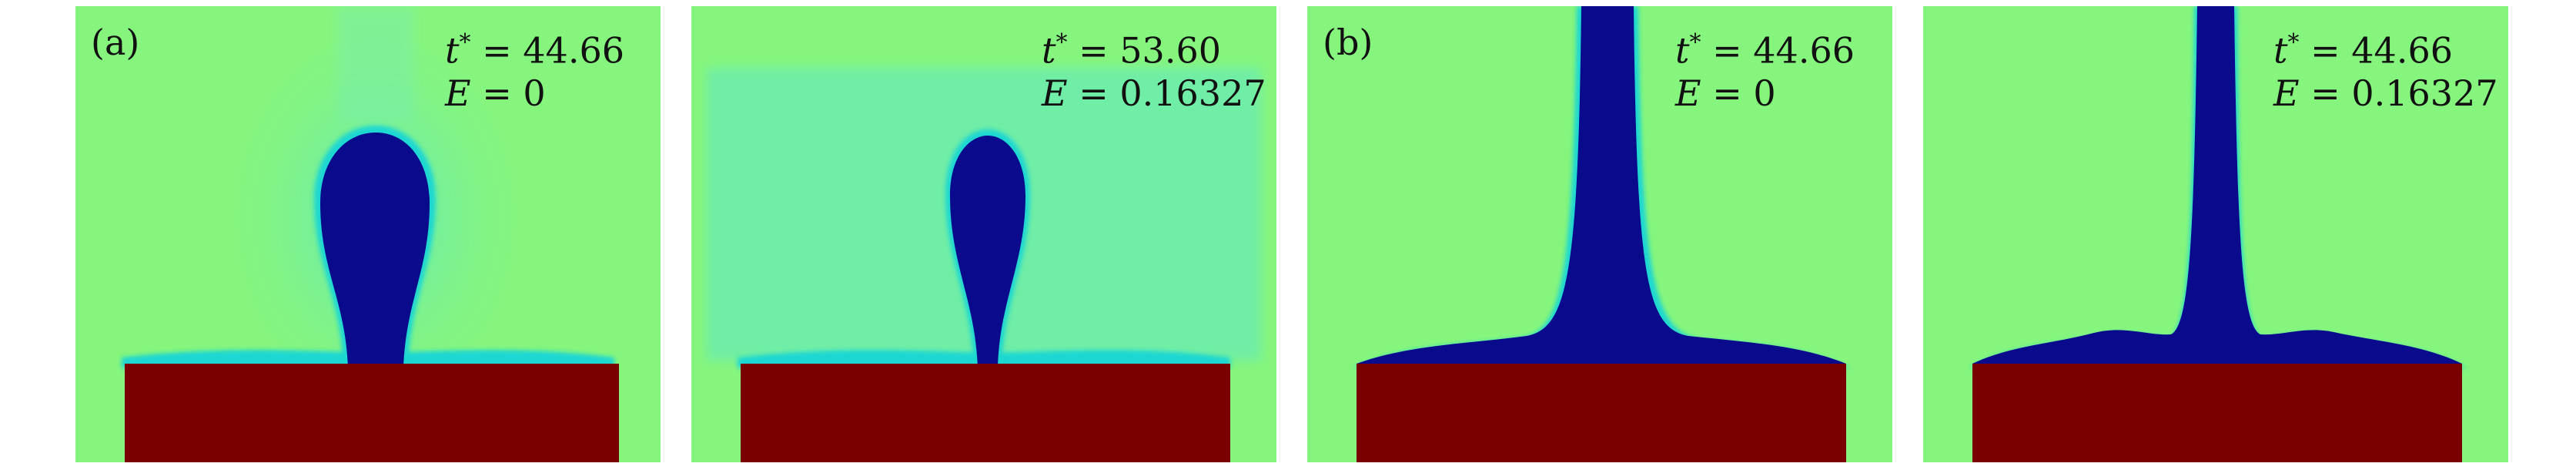 The height and width of the screenshot is (470, 2576). Describe the element at coordinates (1348, 42) in the screenshot. I see `panel-tag: (b)` at that location.